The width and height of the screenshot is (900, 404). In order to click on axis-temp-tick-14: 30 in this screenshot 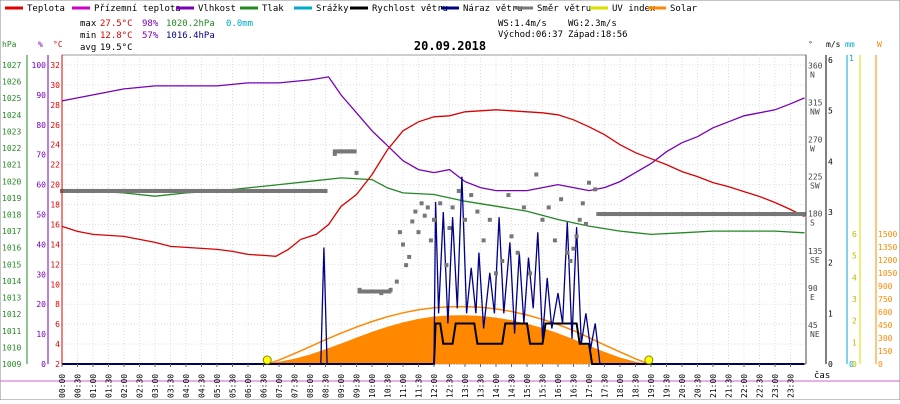, I will do `click(55, 85)`.